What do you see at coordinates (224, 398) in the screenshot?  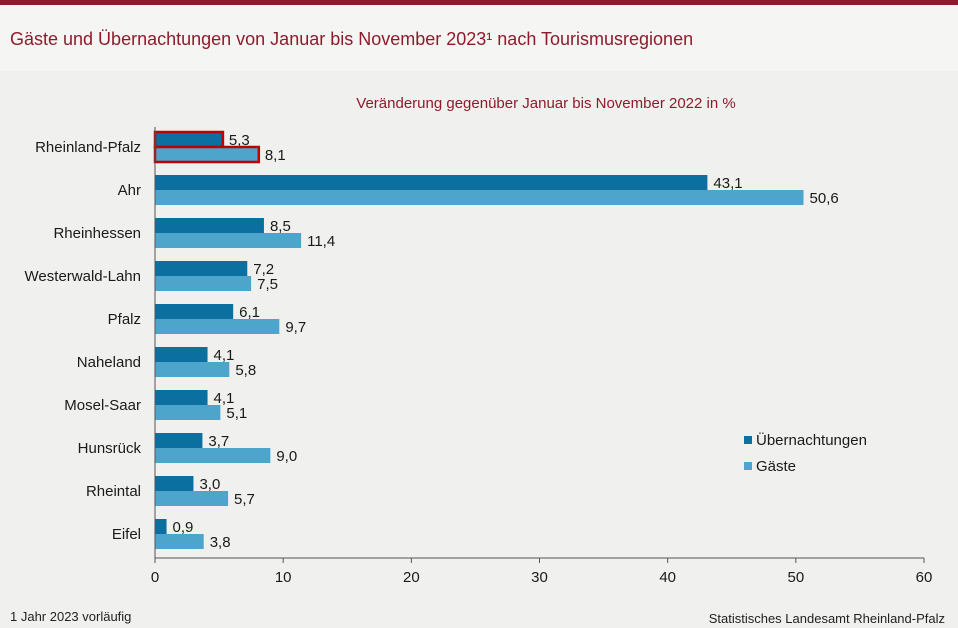 I see `data-label-uebernachtungen-mosel-saar: 4,1` at bounding box center [224, 398].